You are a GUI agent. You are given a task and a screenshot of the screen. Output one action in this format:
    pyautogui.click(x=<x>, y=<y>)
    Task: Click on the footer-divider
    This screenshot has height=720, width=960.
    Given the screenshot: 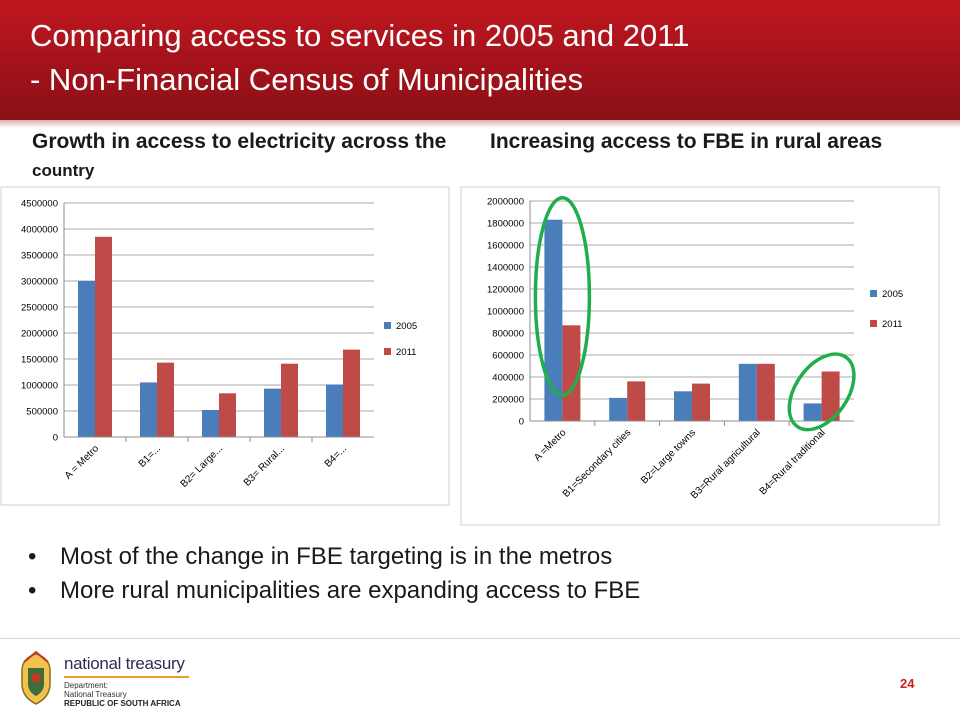 What is the action you would take?
    pyautogui.click(x=480, y=638)
    